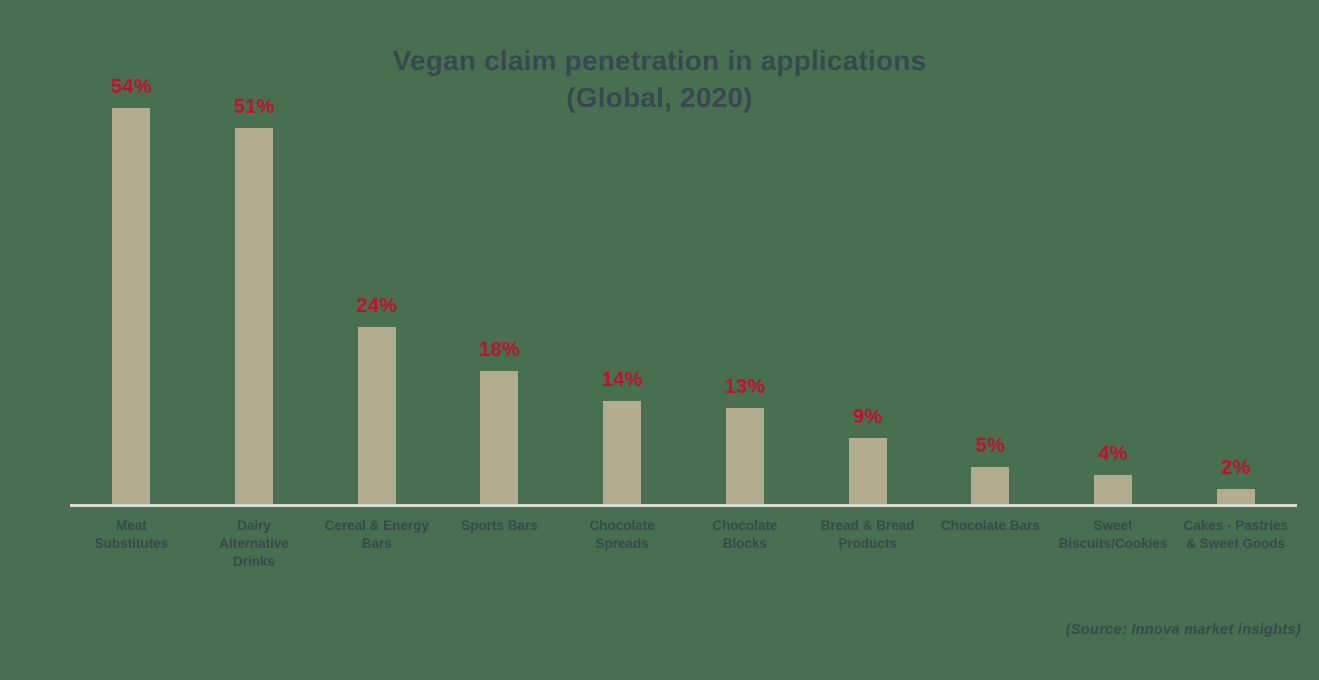 The width and height of the screenshot is (1319, 680). Describe the element at coordinates (131, 87) in the screenshot. I see `bar-value-label: 54%` at that location.